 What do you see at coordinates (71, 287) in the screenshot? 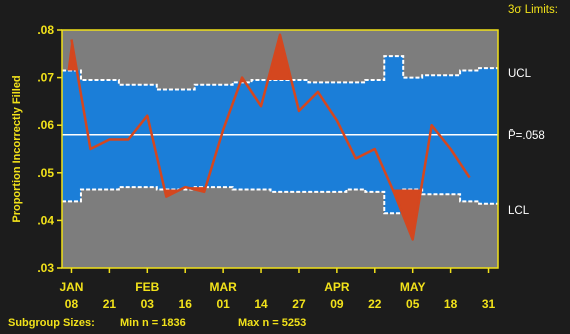
I see `x-month-label: JAN` at bounding box center [71, 287].